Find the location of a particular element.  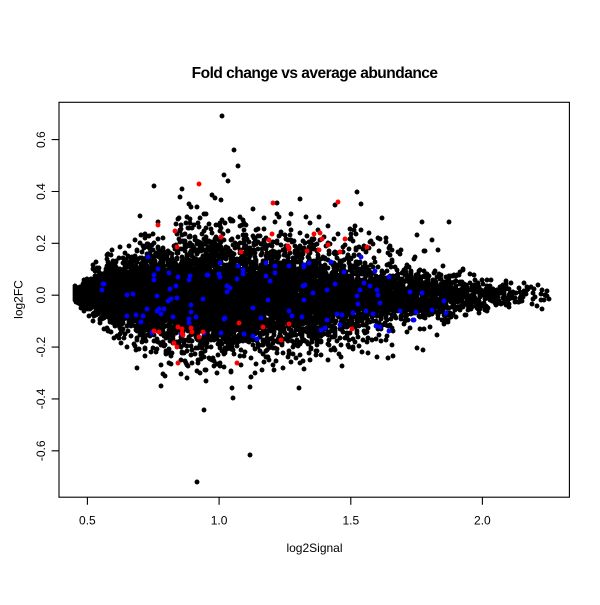

svg-text: log2Signal is located at coordinates (314, 548).